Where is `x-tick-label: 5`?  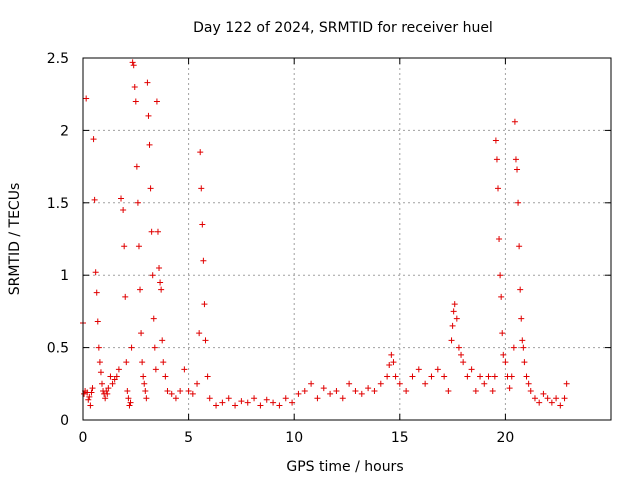
x-tick-label: 5 is located at coordinates (188, 438).